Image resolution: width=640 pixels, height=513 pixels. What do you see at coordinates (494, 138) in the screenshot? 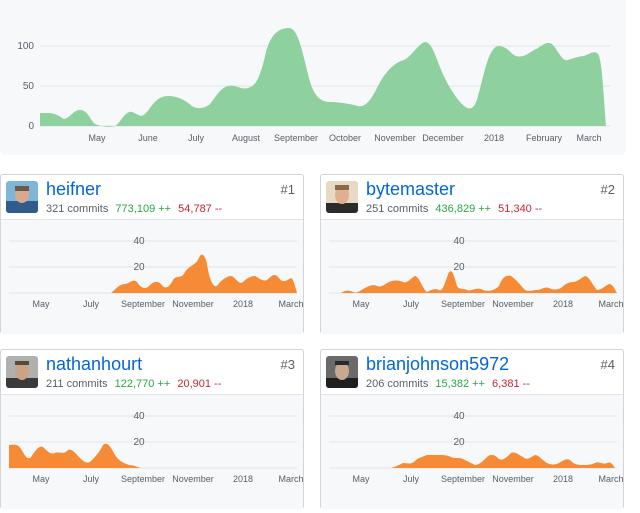
I see `overview-x-tick: 2018` at bounding box center [494, 138].